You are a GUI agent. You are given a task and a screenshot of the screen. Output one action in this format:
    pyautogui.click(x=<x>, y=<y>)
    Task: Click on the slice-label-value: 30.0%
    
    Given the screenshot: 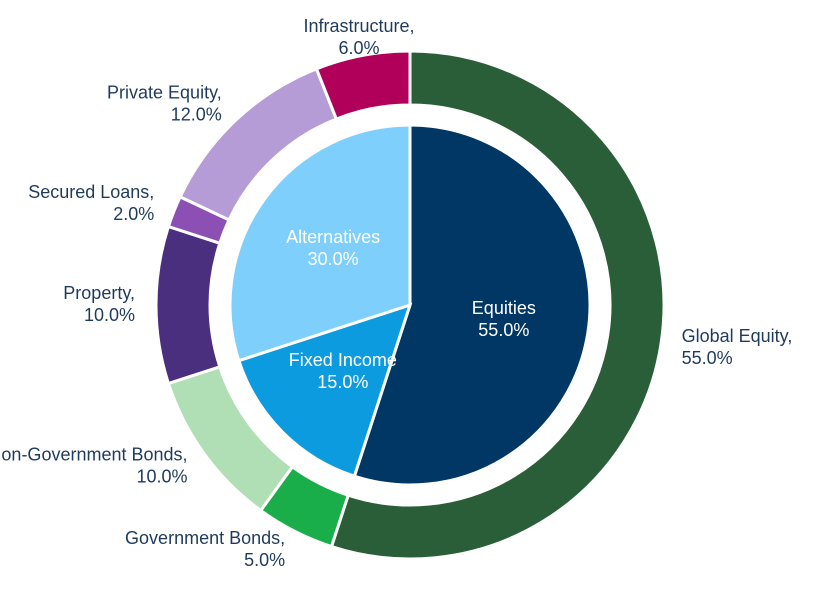 What is the action you would take?
    pyautogui.click(x=333, y=259)
    